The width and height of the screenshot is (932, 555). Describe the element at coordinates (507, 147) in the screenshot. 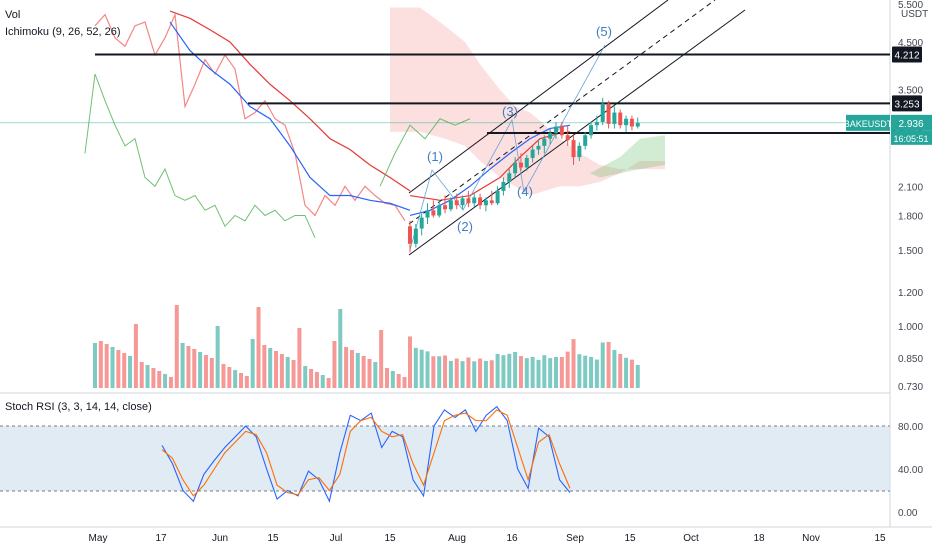

I see `wave-projection-path` at that location.